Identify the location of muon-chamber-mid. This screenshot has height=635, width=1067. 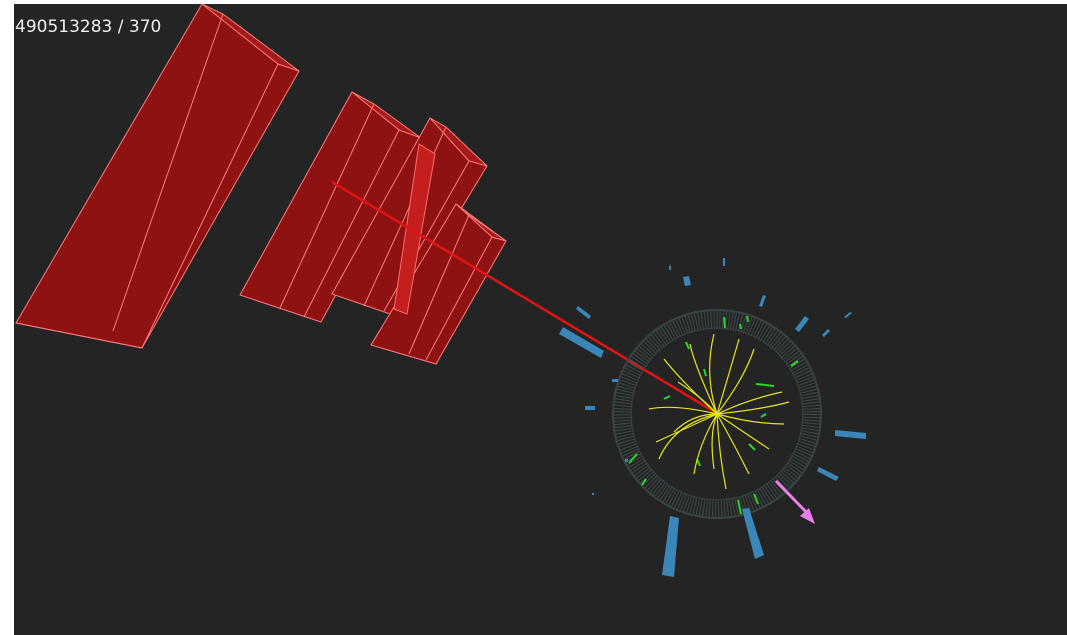
(330, 207).